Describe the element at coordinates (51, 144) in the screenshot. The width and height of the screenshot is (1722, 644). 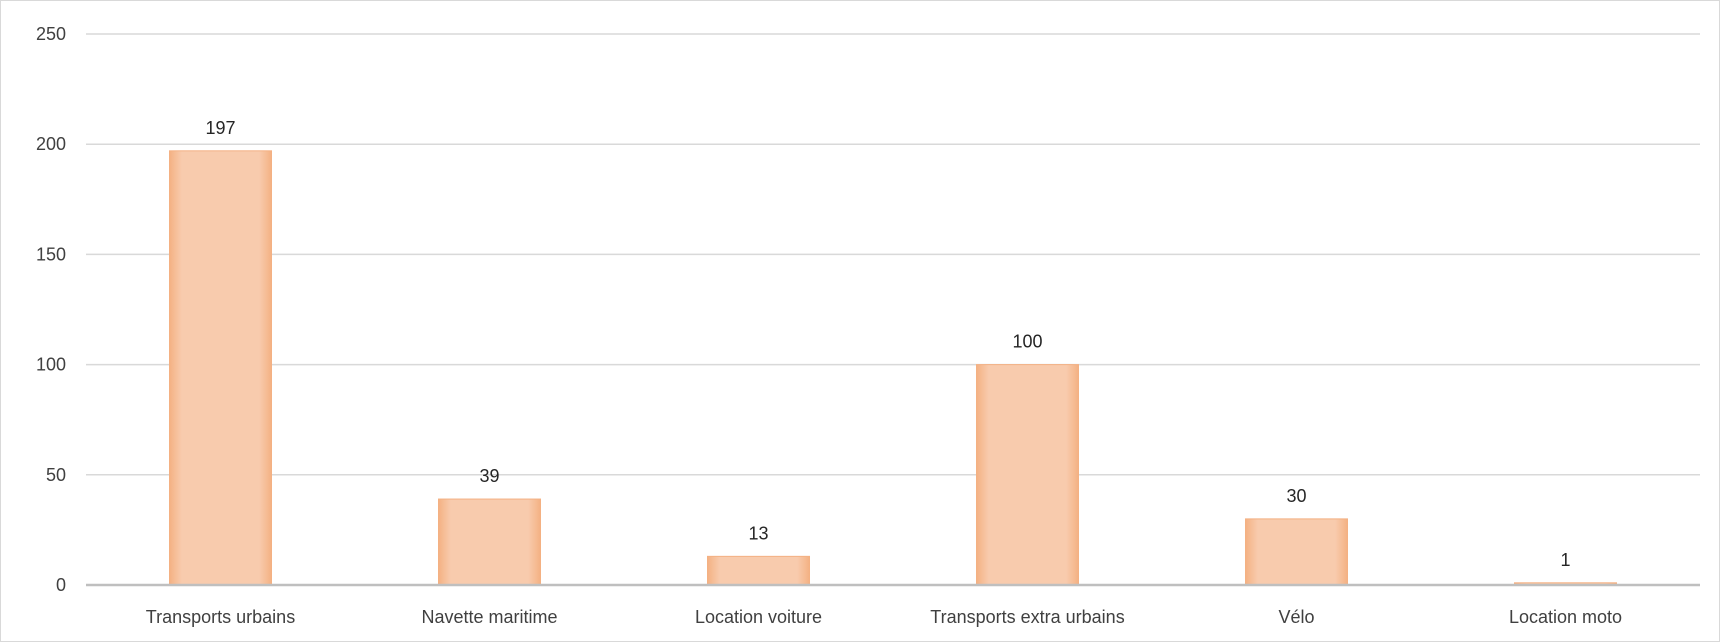
I see `y-tick-label: 200` at that location.